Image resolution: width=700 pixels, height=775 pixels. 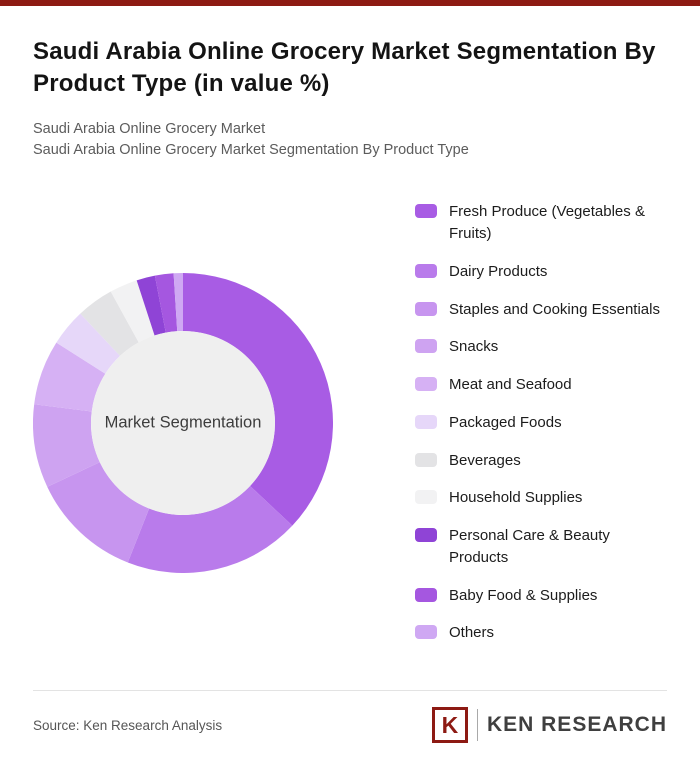 I want to click on donut-center-label: Market Segmentation, so click(x=183, y=422).